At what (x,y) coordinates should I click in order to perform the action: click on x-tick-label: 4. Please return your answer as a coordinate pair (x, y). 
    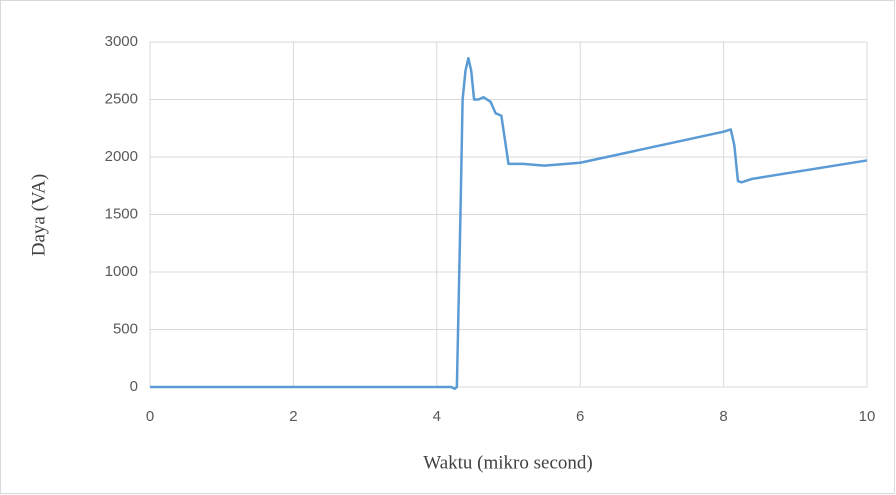
    Looking at the image, I should click on (437, 416).